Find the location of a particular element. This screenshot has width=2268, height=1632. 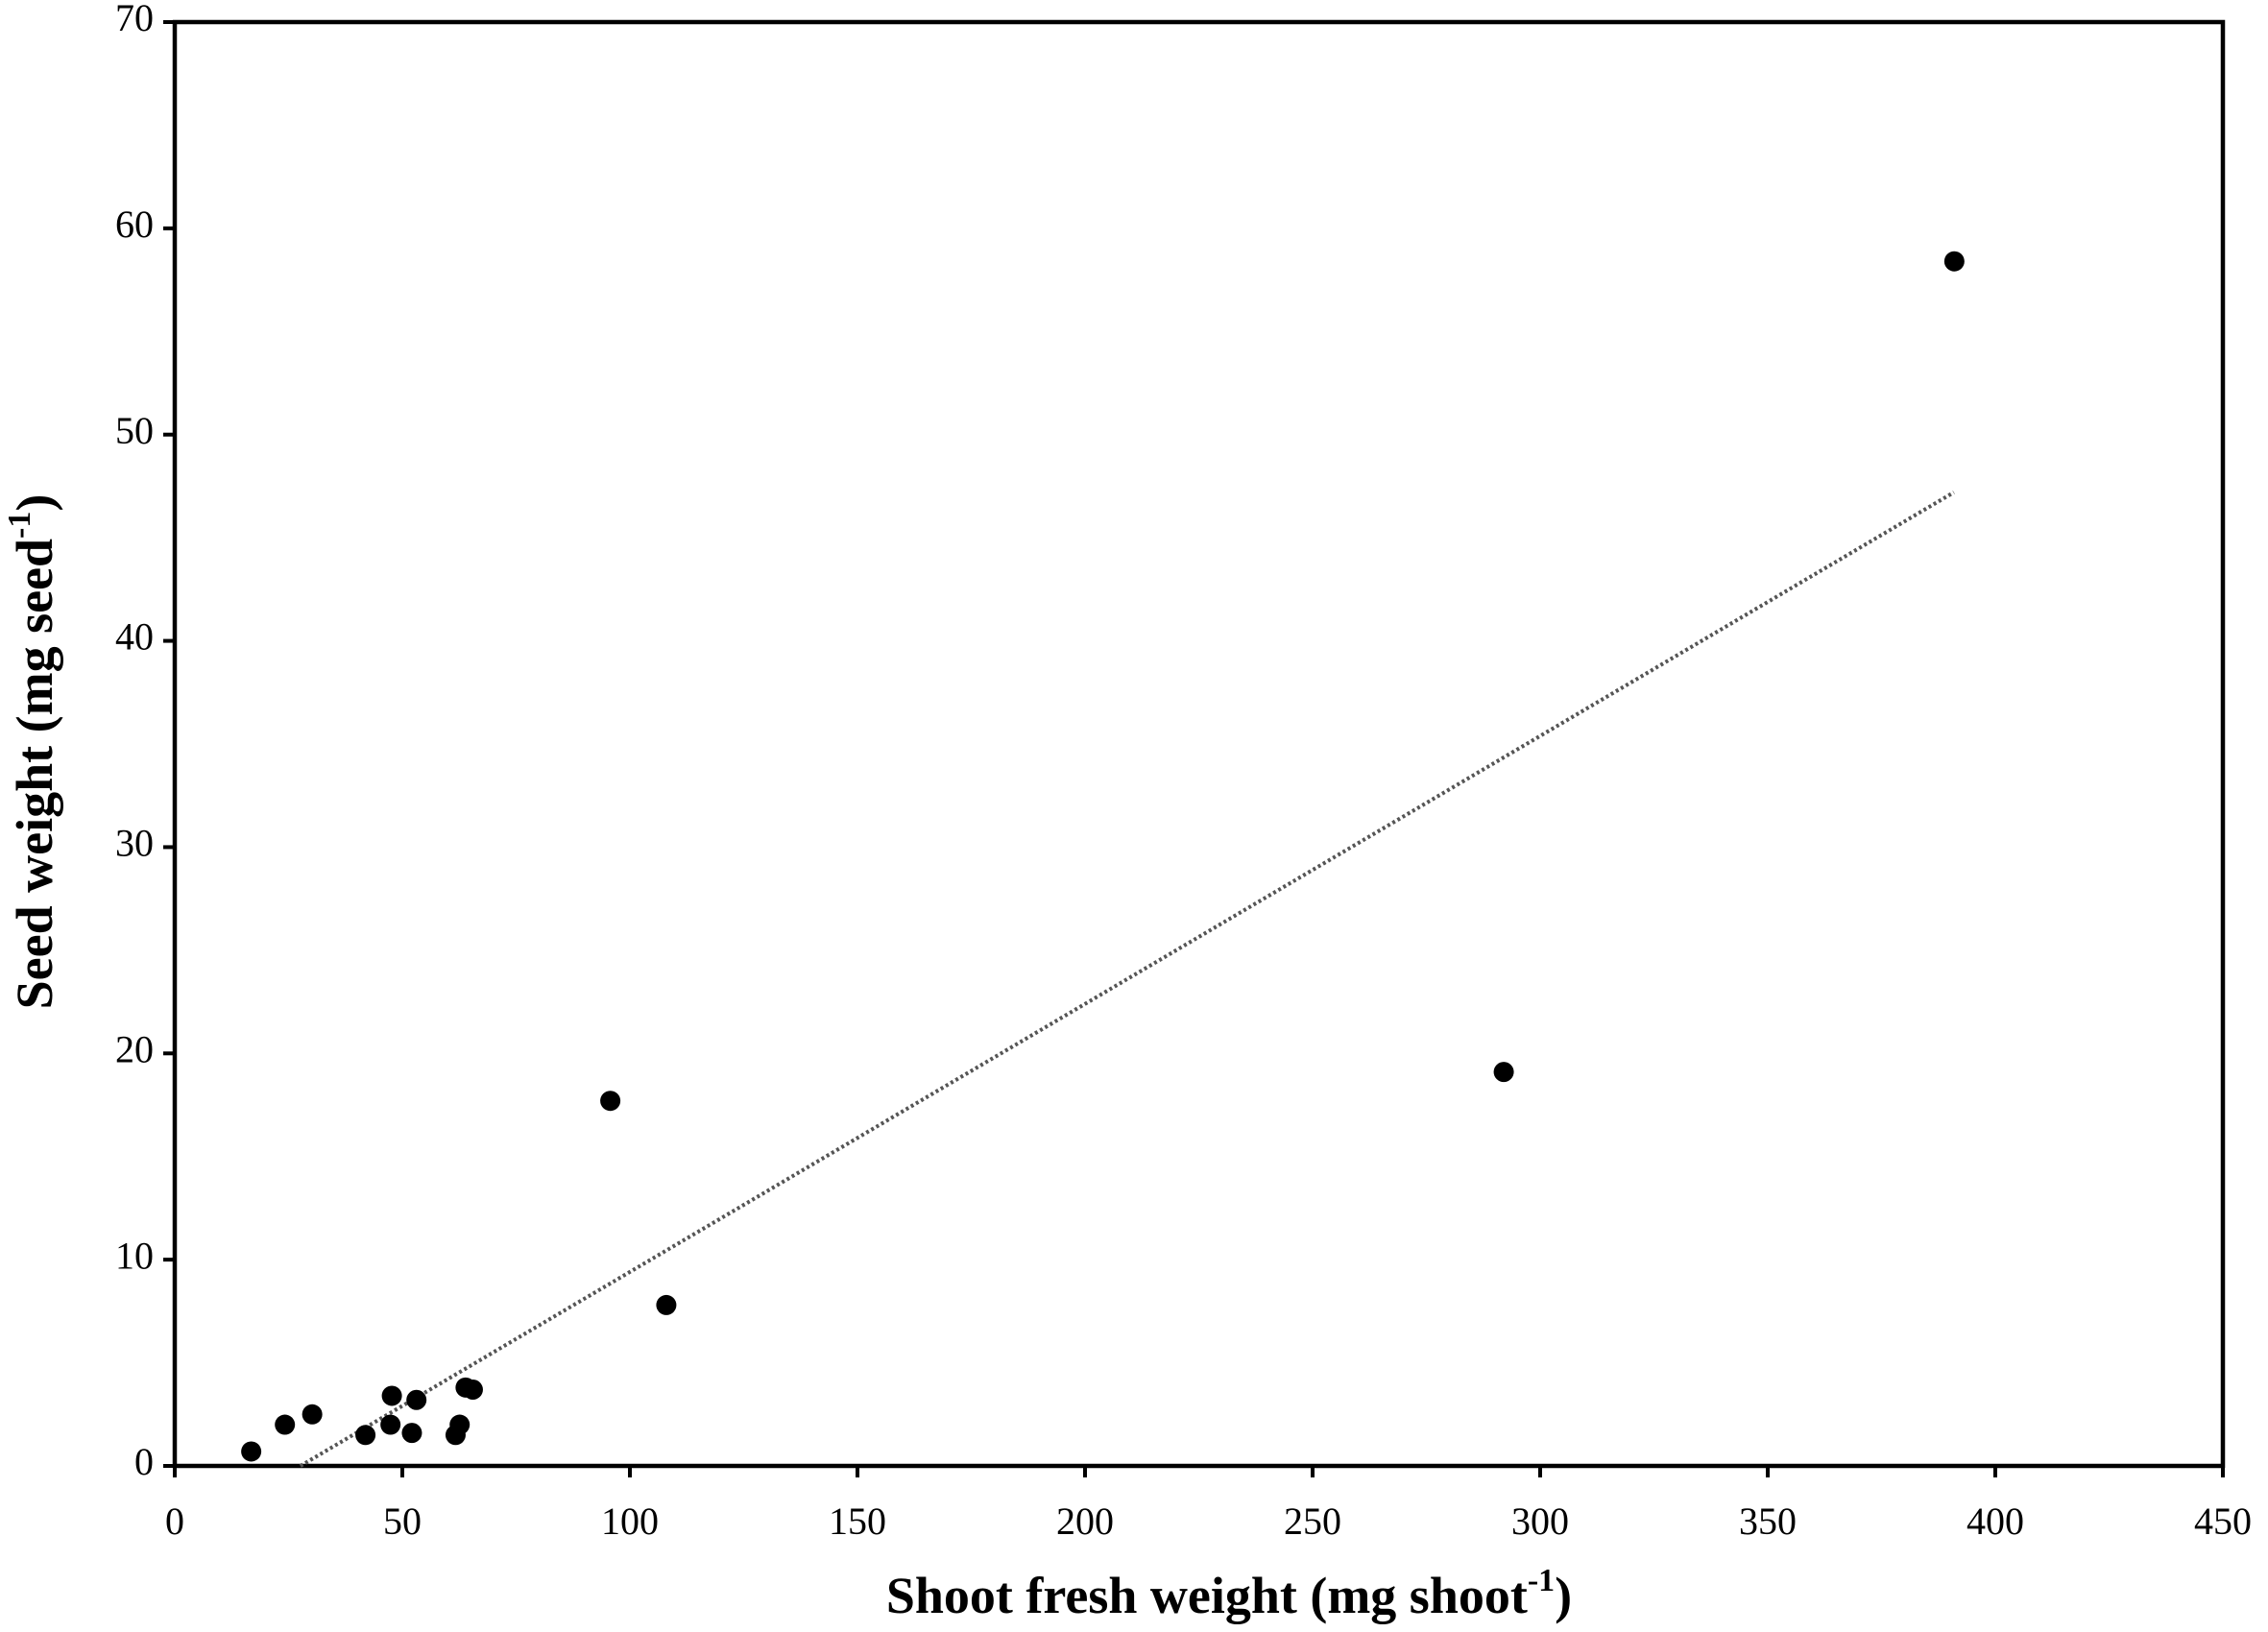

x-axis-title: Shoot fresh weight (mg shoot-1) is located at coordinates (1229, 1593).